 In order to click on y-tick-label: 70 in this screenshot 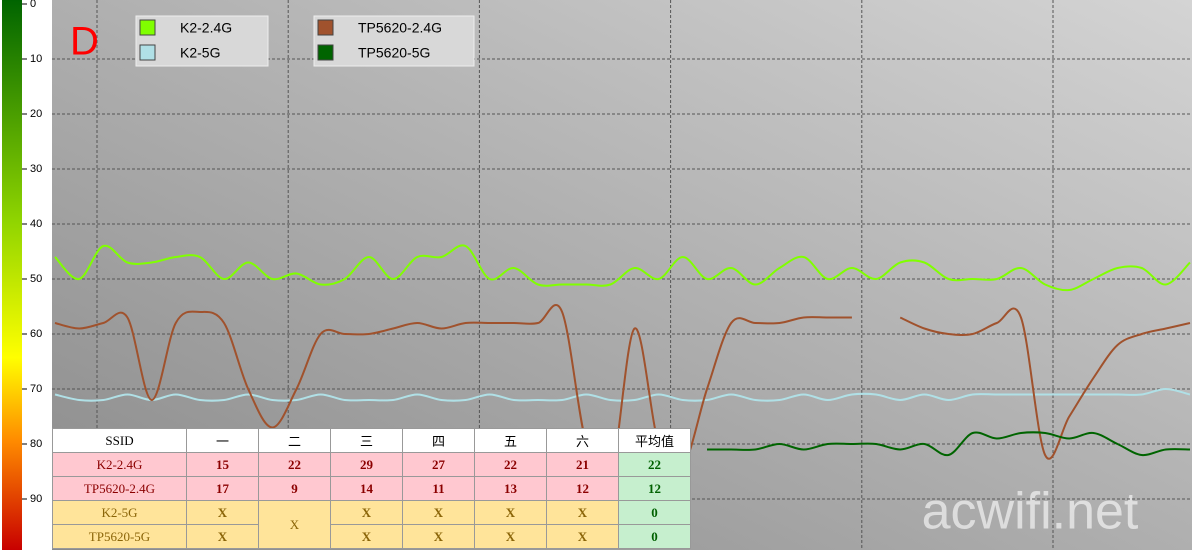, I will do `click(36, 389)`.